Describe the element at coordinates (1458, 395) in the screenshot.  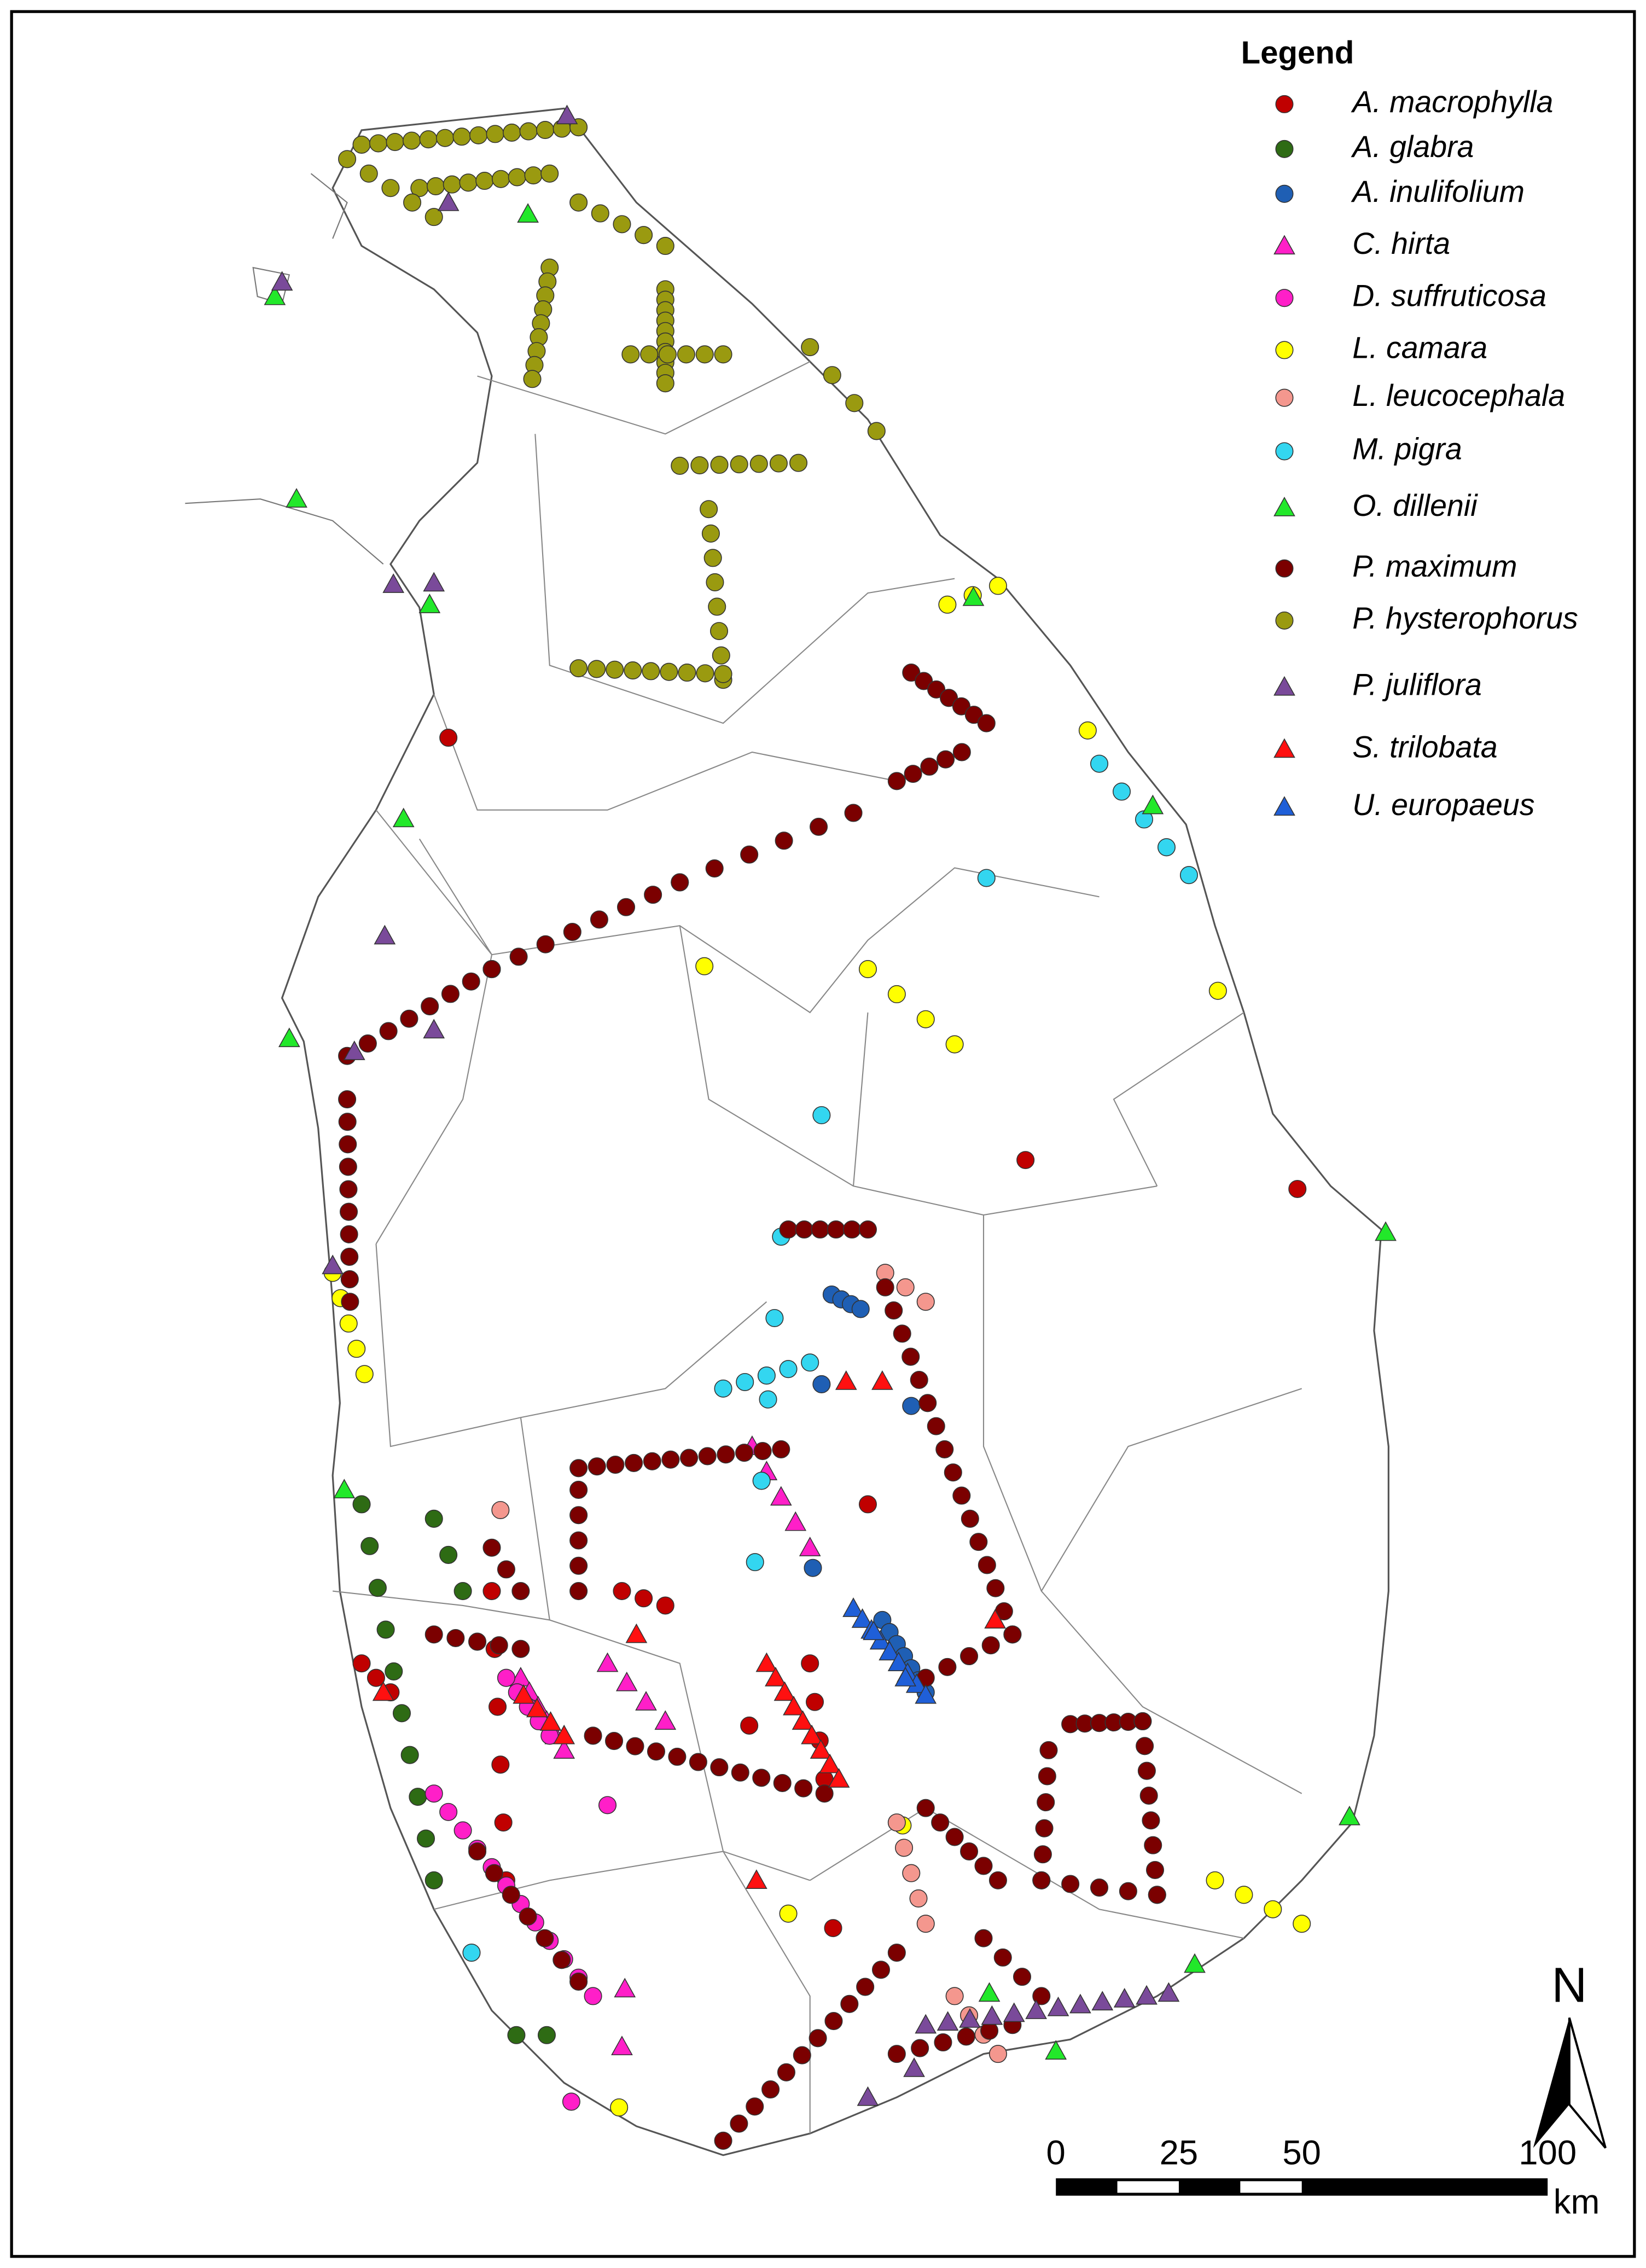
I see `legend-label: L. leucocephala` at that location.